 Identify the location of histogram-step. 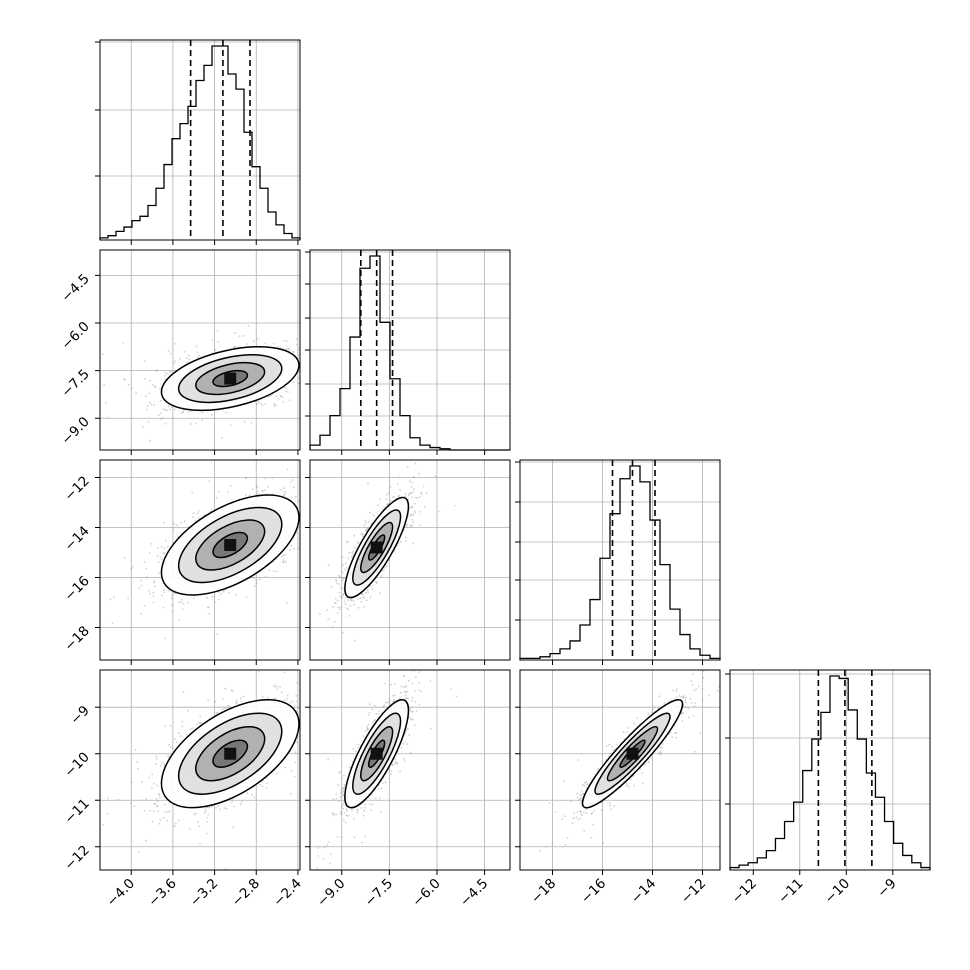
(409, 353).